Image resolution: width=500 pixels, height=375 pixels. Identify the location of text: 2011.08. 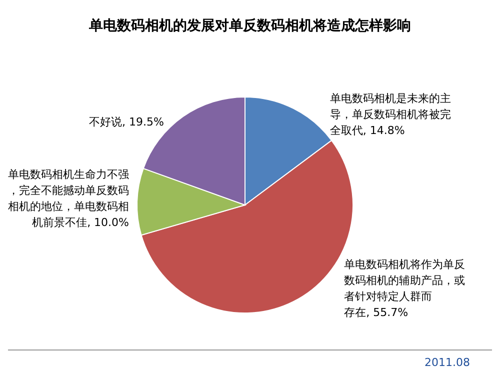
(447, 362).